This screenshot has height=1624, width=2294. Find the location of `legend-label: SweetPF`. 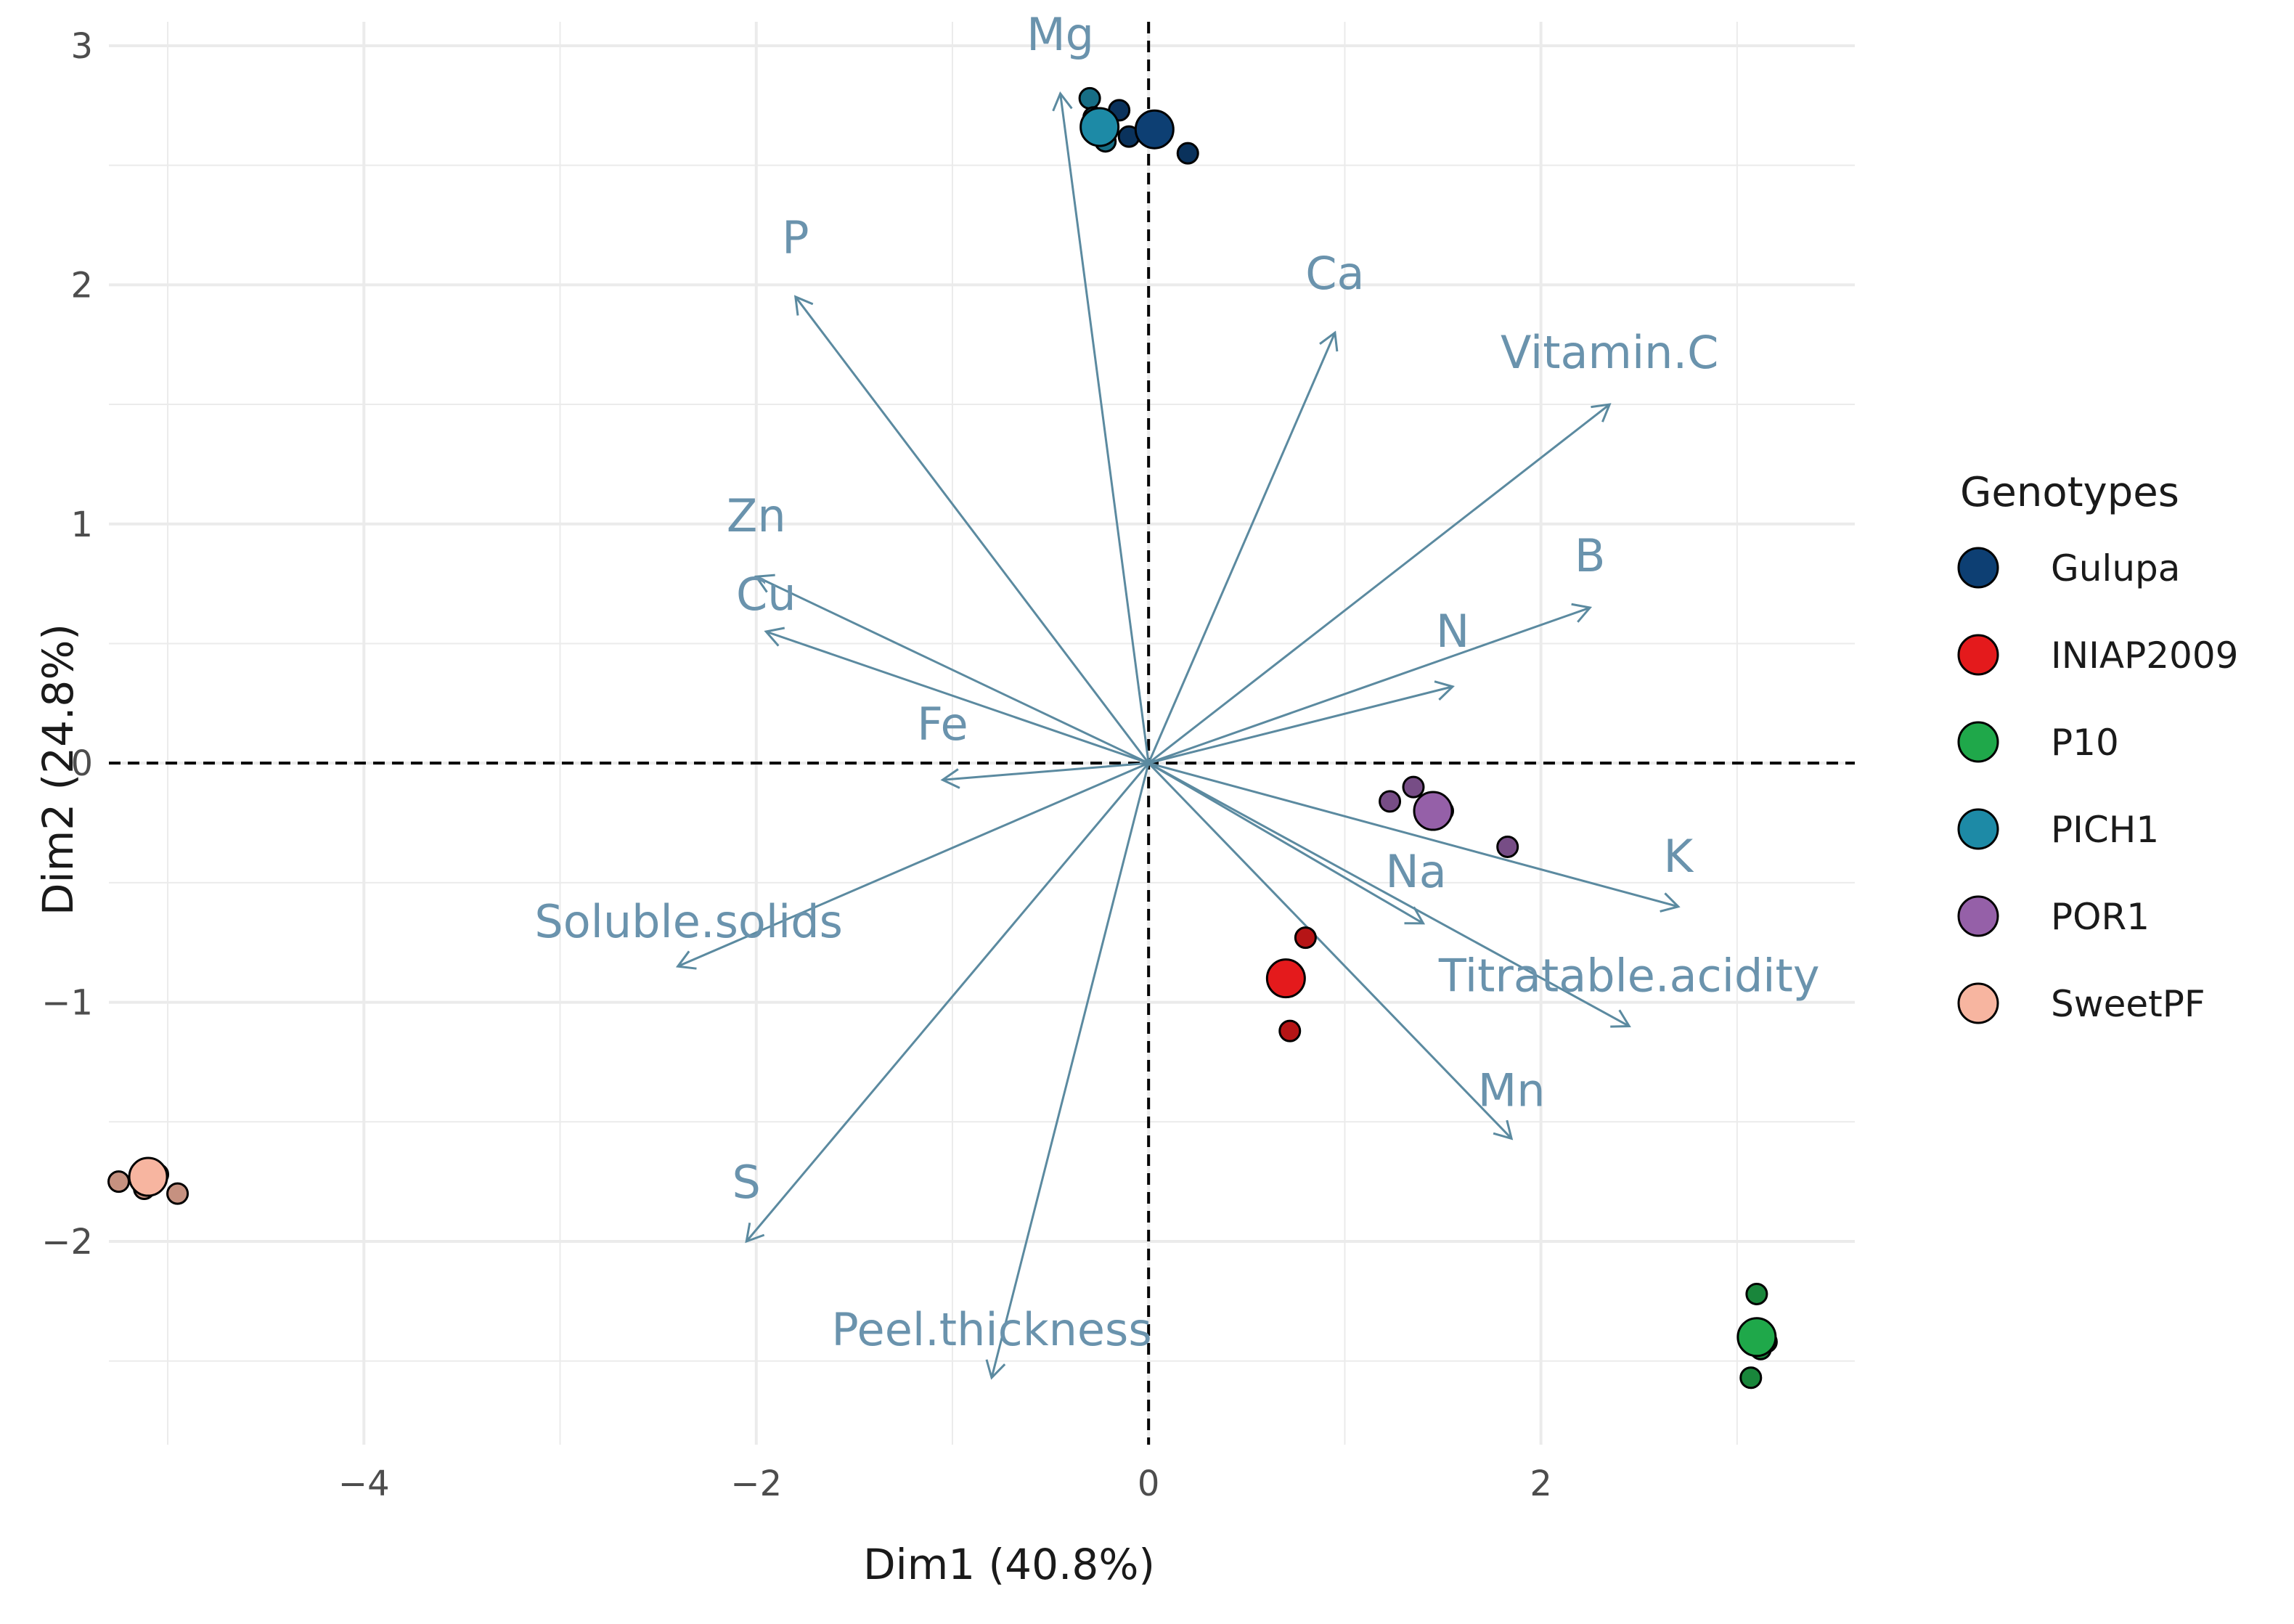

legend-label: SweetPF is located at coordinates (2128, 1004).